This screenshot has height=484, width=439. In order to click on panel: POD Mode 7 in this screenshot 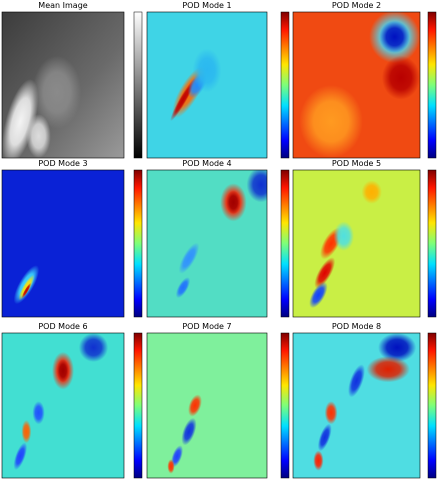, I will do `click(218, 400)`.